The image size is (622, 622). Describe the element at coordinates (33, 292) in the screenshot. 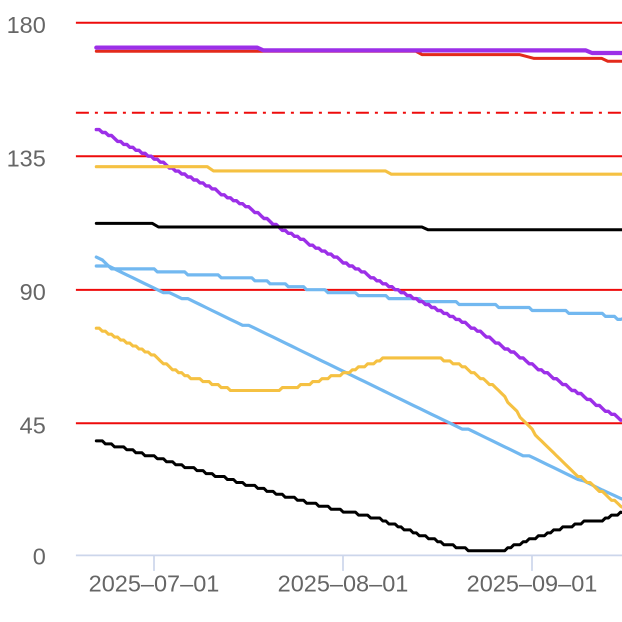

I see `svg-text: 90` at that location.